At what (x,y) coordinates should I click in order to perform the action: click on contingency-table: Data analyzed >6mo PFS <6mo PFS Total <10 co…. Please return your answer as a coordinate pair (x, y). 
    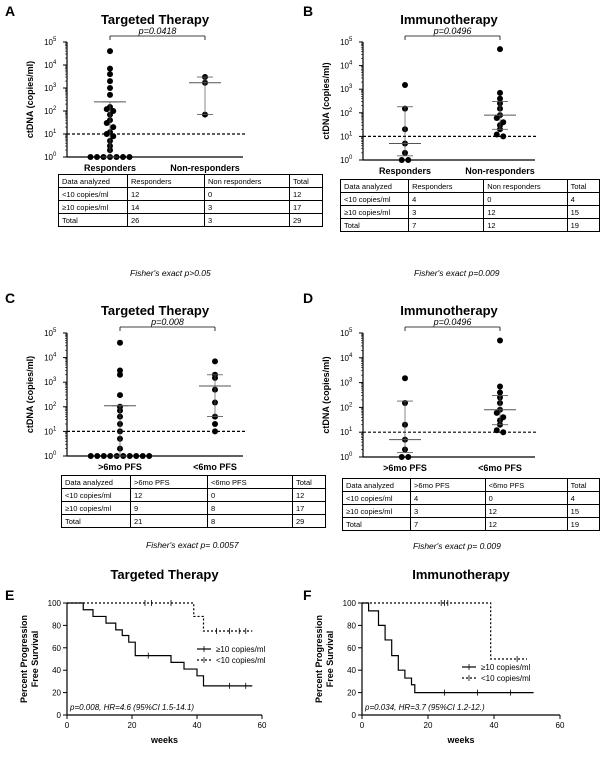
    Looking at the image, I should click on (470, 504).